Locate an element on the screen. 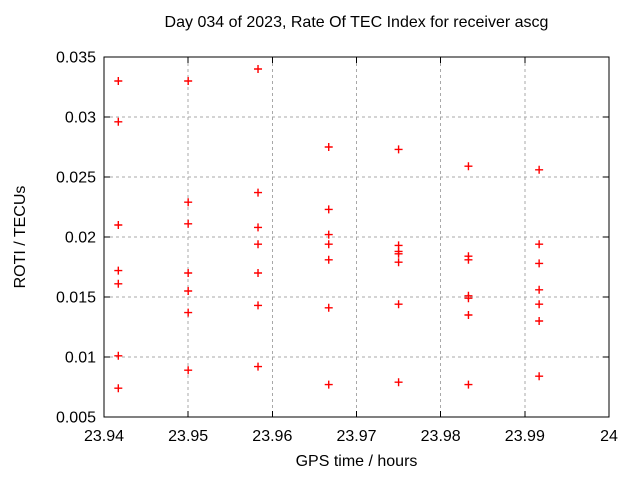 The height and width of the screenshot is (480, 640). y-tick-label: 0.035 is located at coordinates (76, 58).